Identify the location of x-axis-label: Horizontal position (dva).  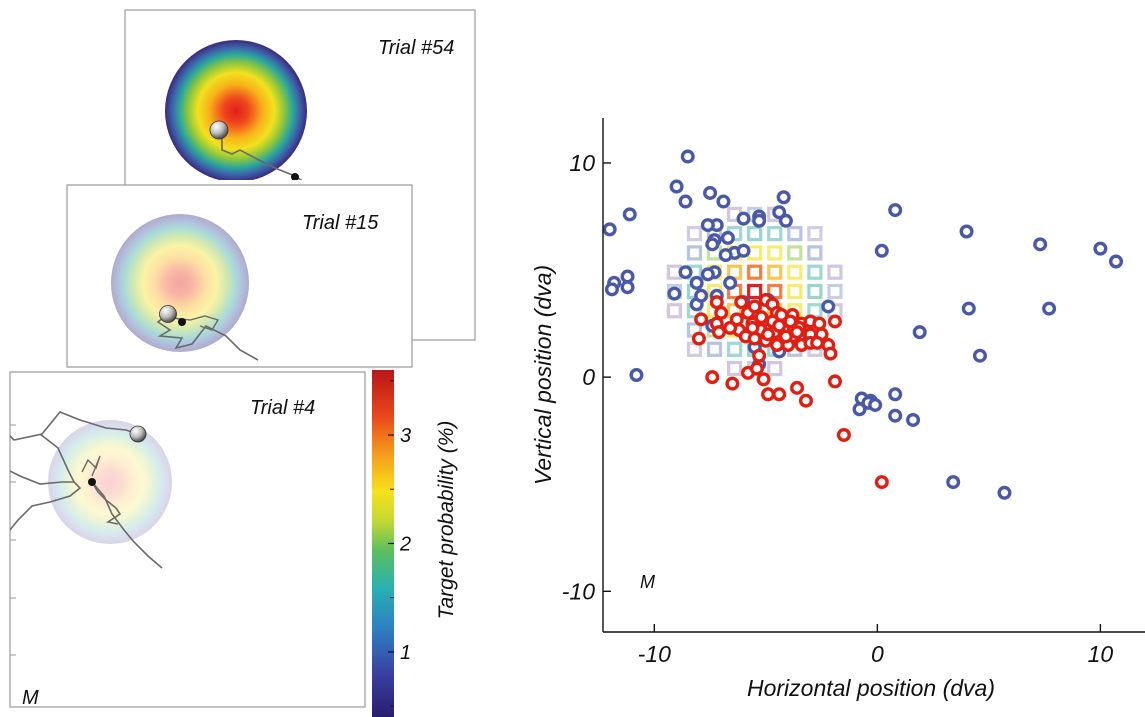
(871, 688).